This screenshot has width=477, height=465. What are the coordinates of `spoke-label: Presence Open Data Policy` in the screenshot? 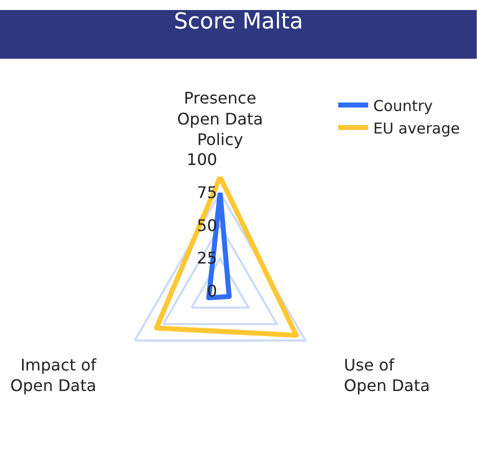 It's located at (220, 119).